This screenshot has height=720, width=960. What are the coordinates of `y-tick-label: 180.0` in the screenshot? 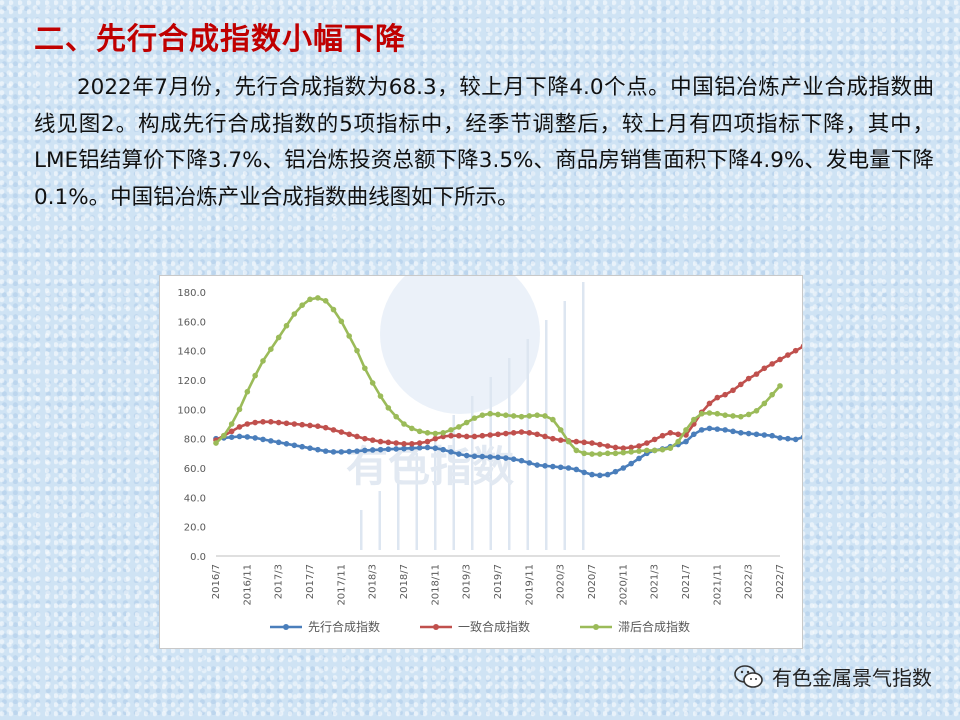 It's located at (191, 293).